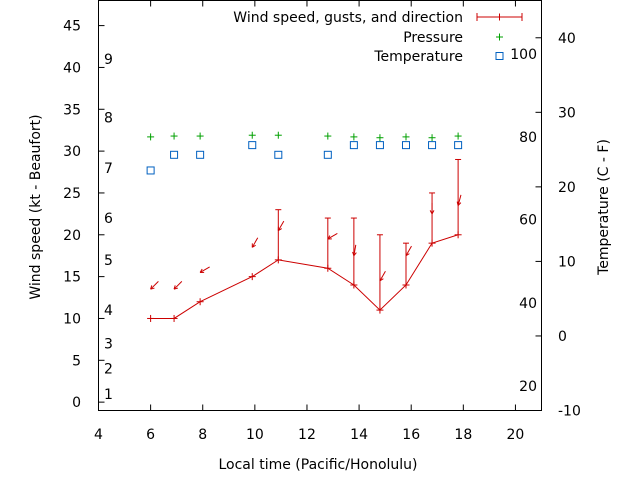  I want to click on y-tick-label: 0, so click(76, 403).